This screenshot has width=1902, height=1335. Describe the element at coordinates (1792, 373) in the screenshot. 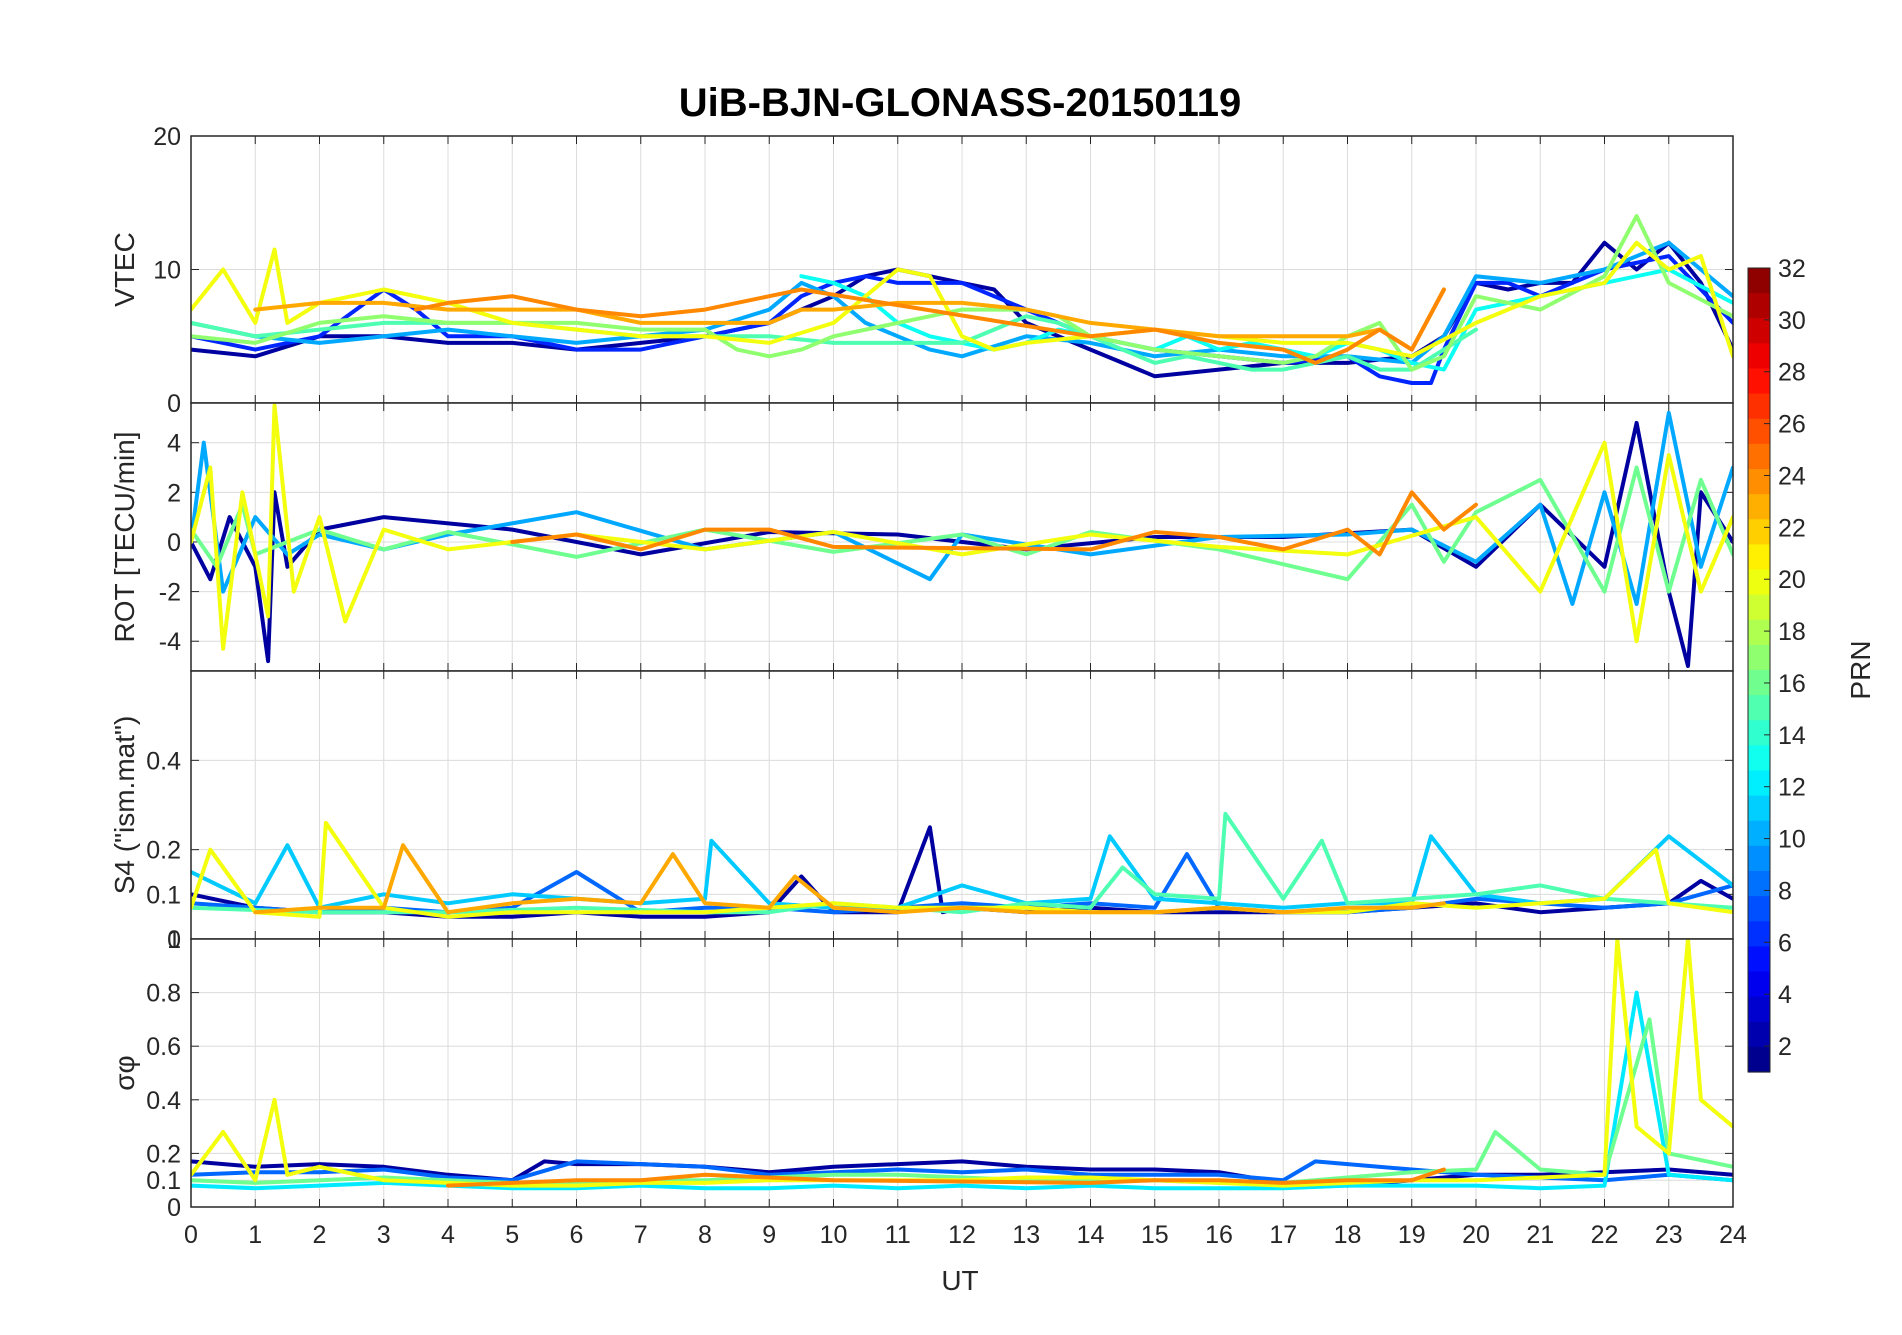

I see `colorbar-tick-label: 28` at that location.